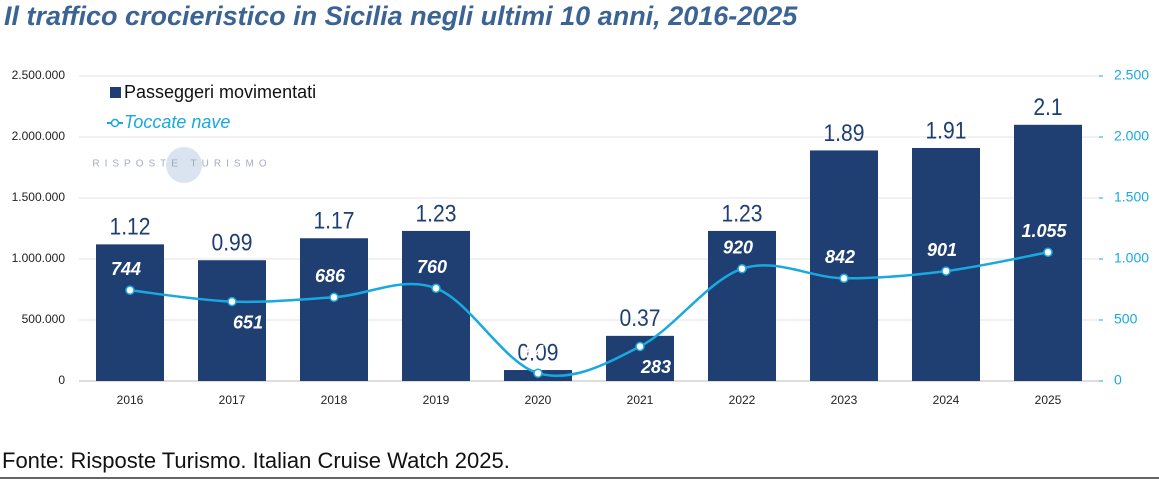 The height and width of the screenshot is (480, 1159). Describe the element at coordinates (844, 400) in the screenshot. I see `x-tick-label: 2023` at that location.